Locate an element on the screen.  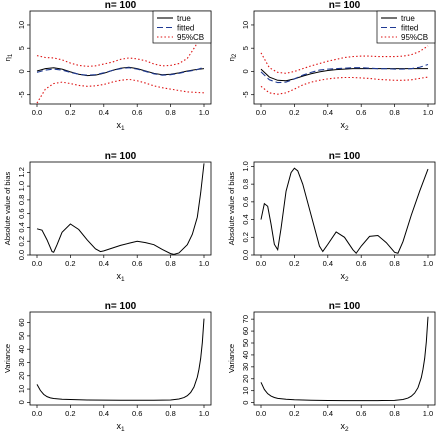
y-tick-label: 5 is located at coordinates (245, 48).